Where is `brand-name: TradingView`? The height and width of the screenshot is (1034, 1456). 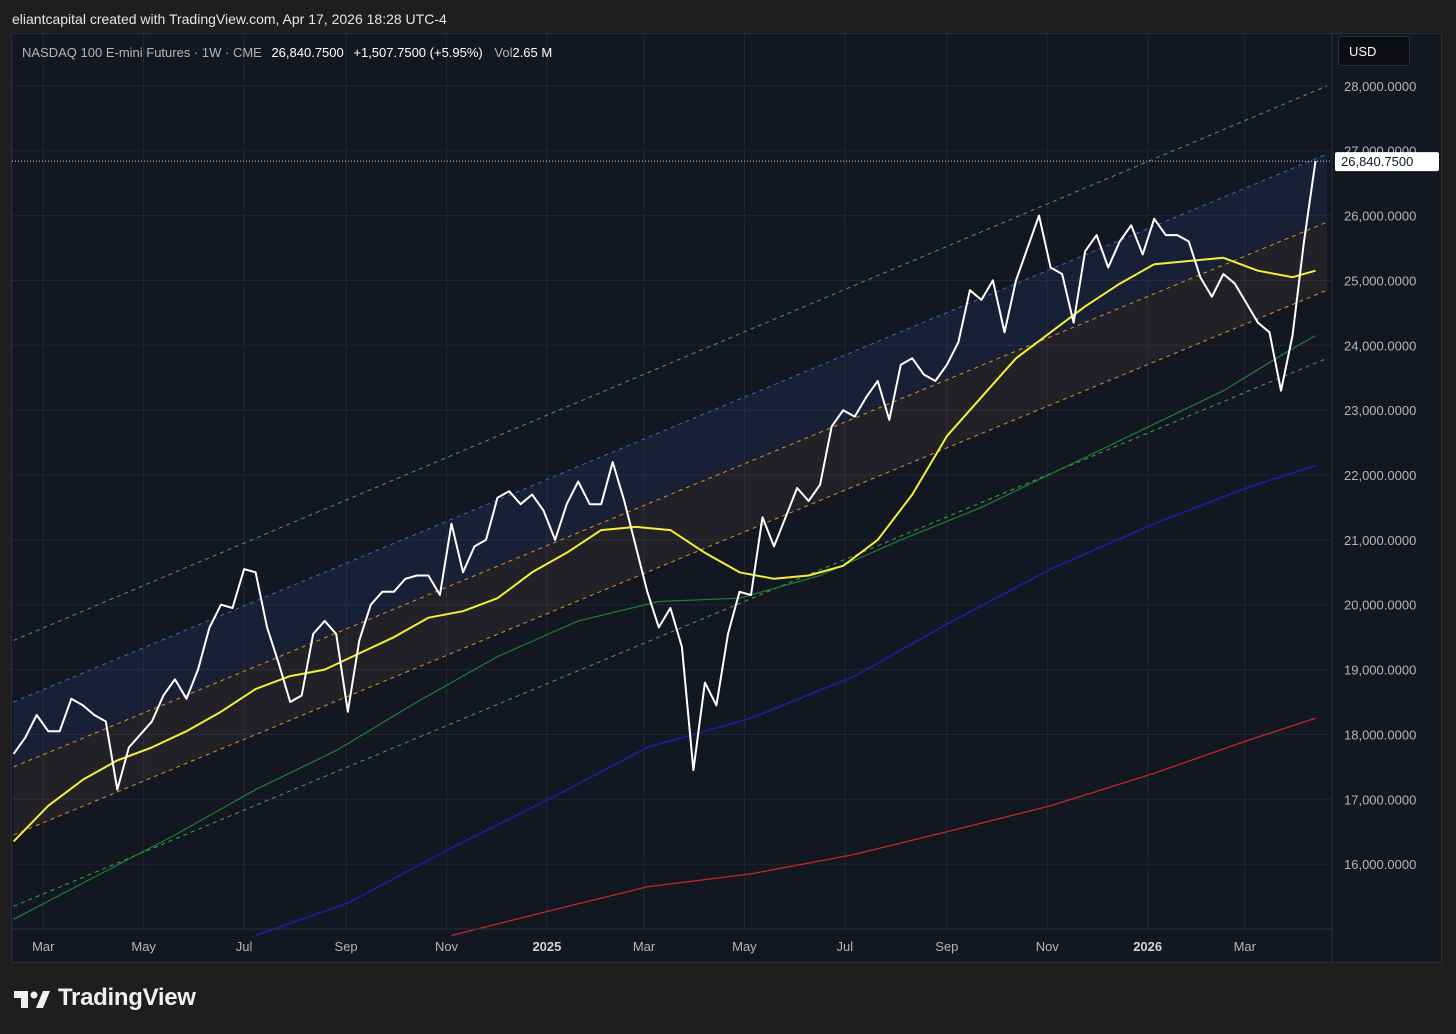 brand-name: TradingView is located at coordinates (127, 997).